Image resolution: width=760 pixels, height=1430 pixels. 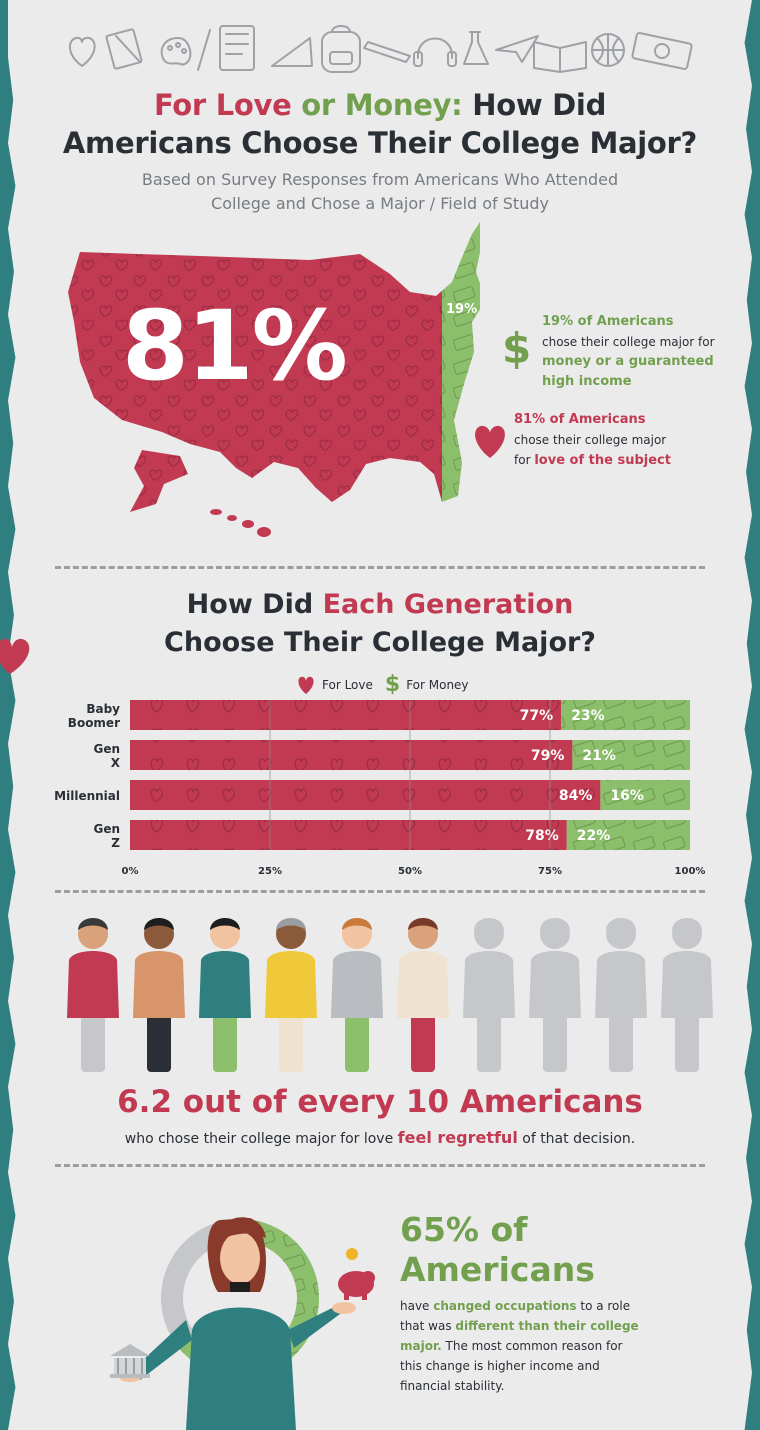 What do you see at coordinates (306, 685) in the screenshot?
I see `legend-heart-icon` at bounding box center [306, 685].